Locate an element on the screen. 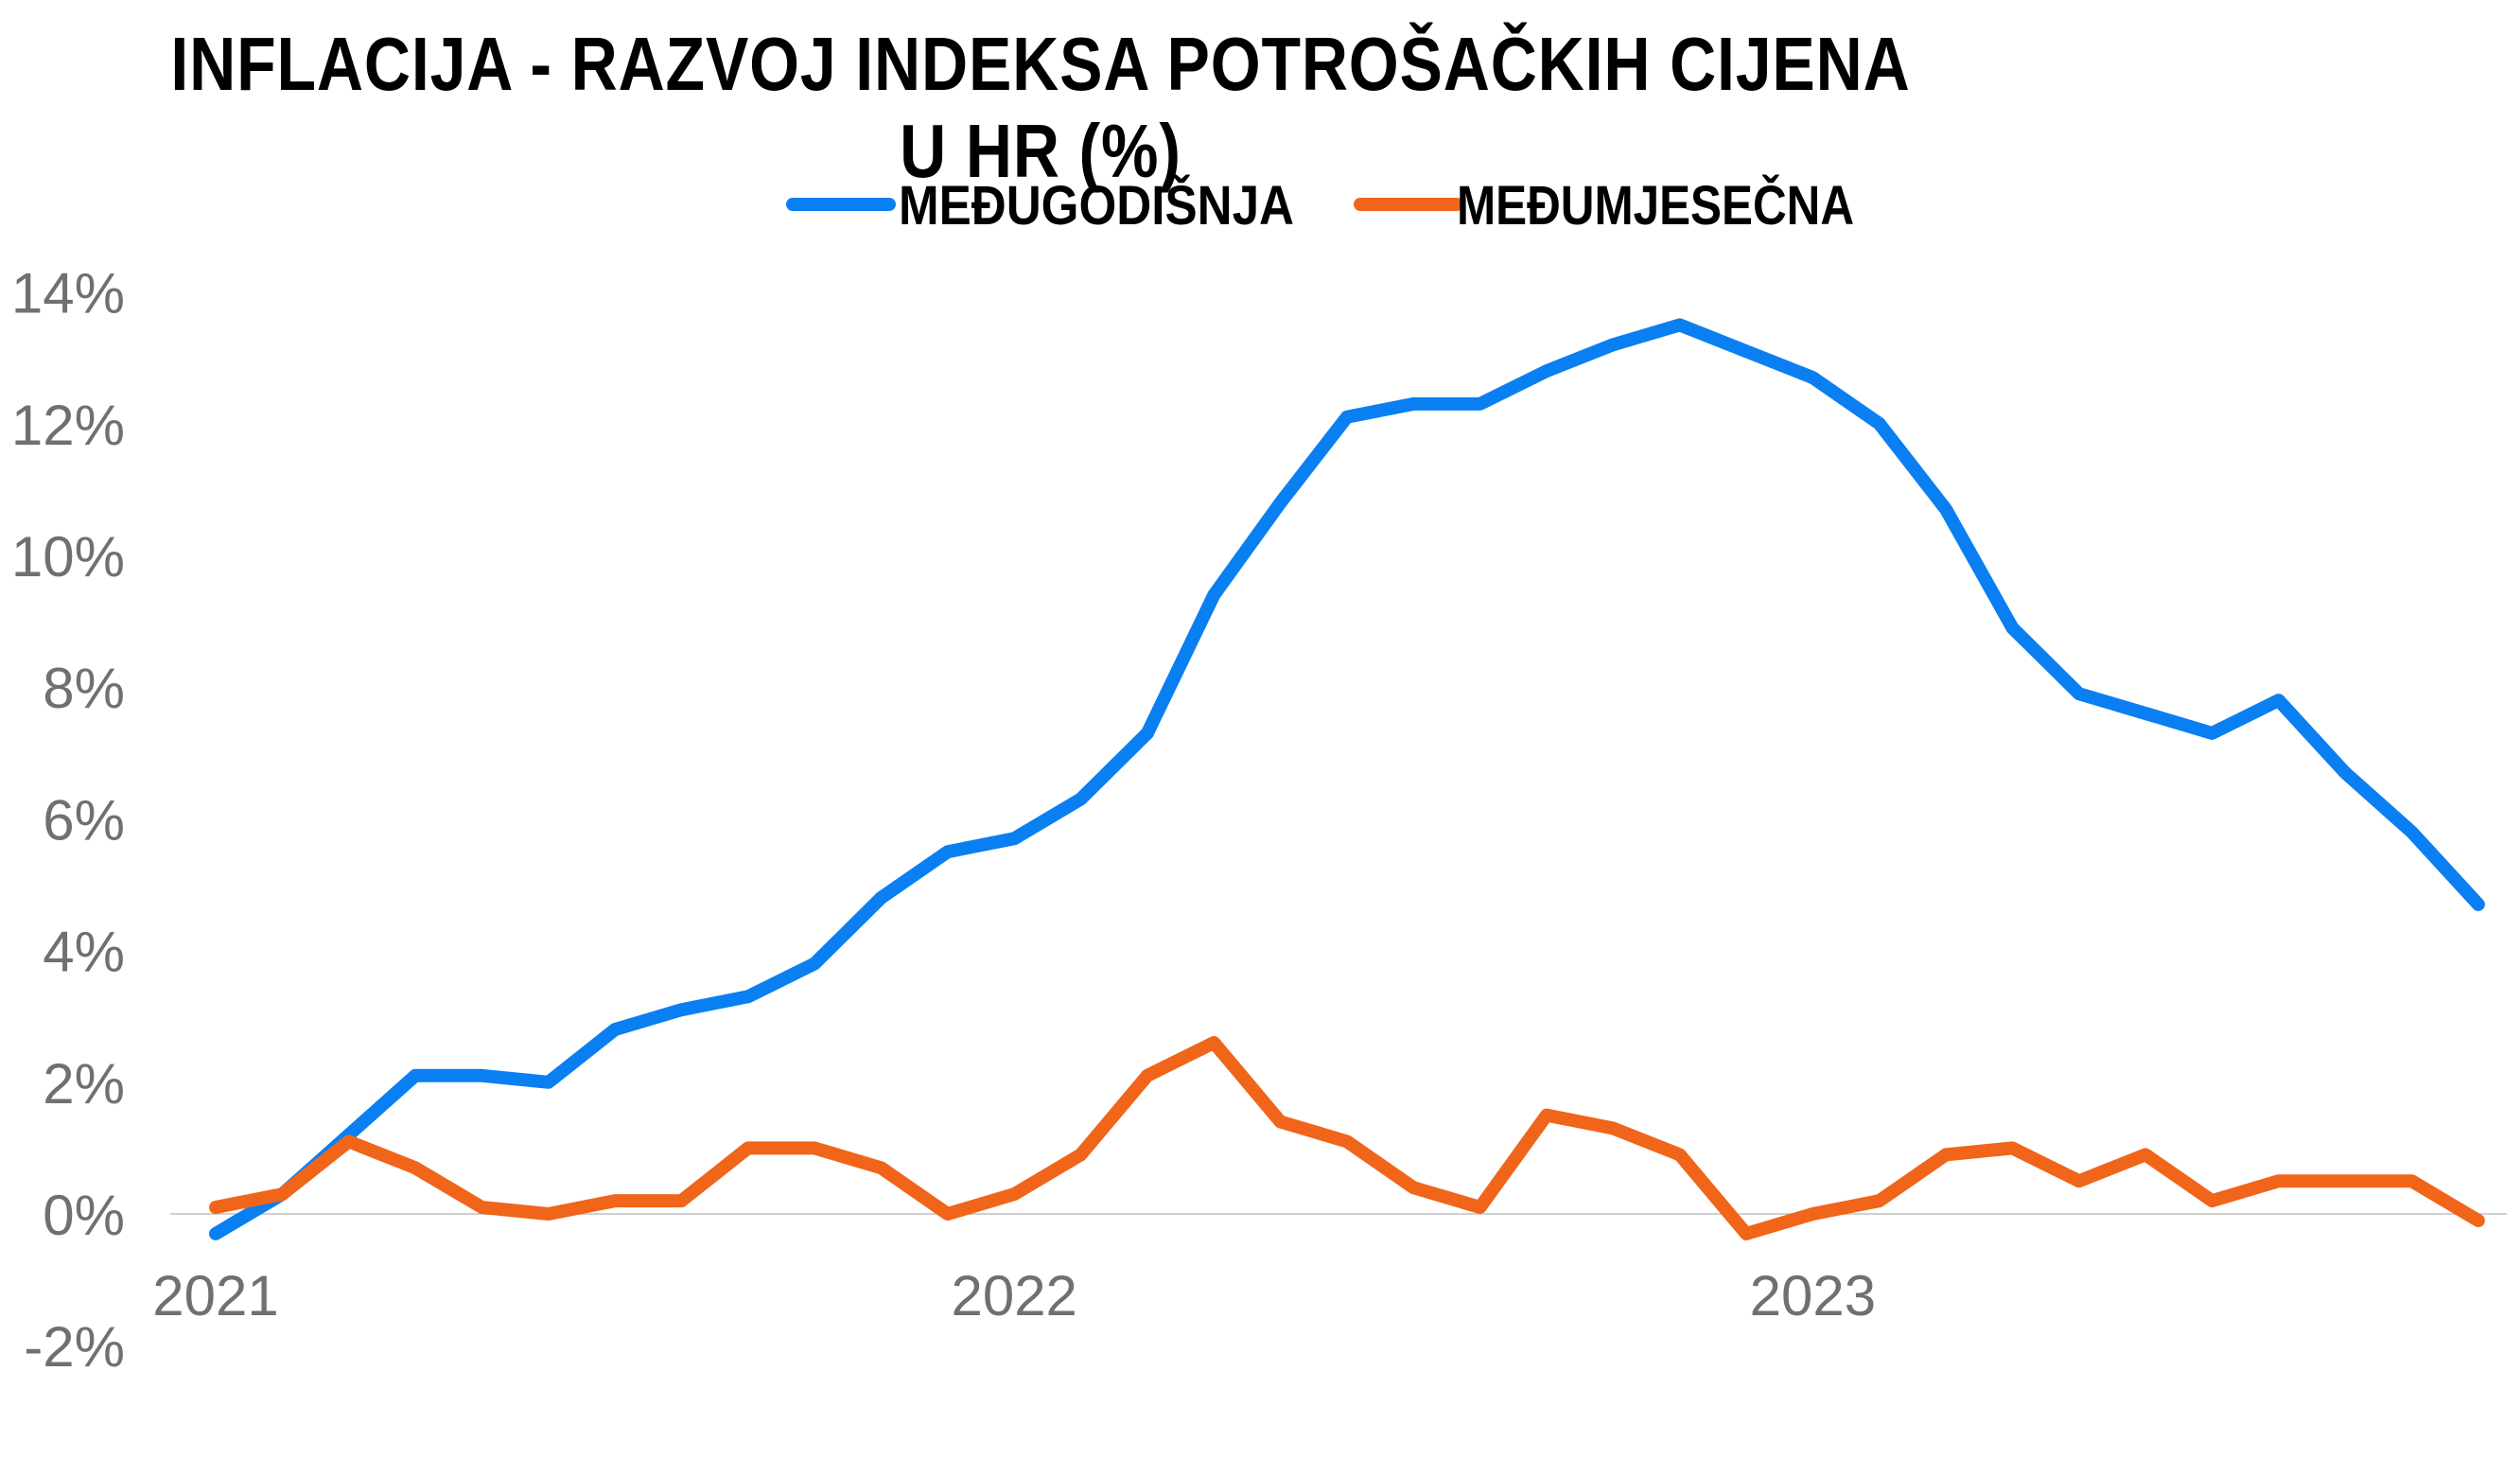 Image resolution: width=2520 pixels, height=1459 pixels. y-tick-label: 4% is located at coordinates (84, 952).